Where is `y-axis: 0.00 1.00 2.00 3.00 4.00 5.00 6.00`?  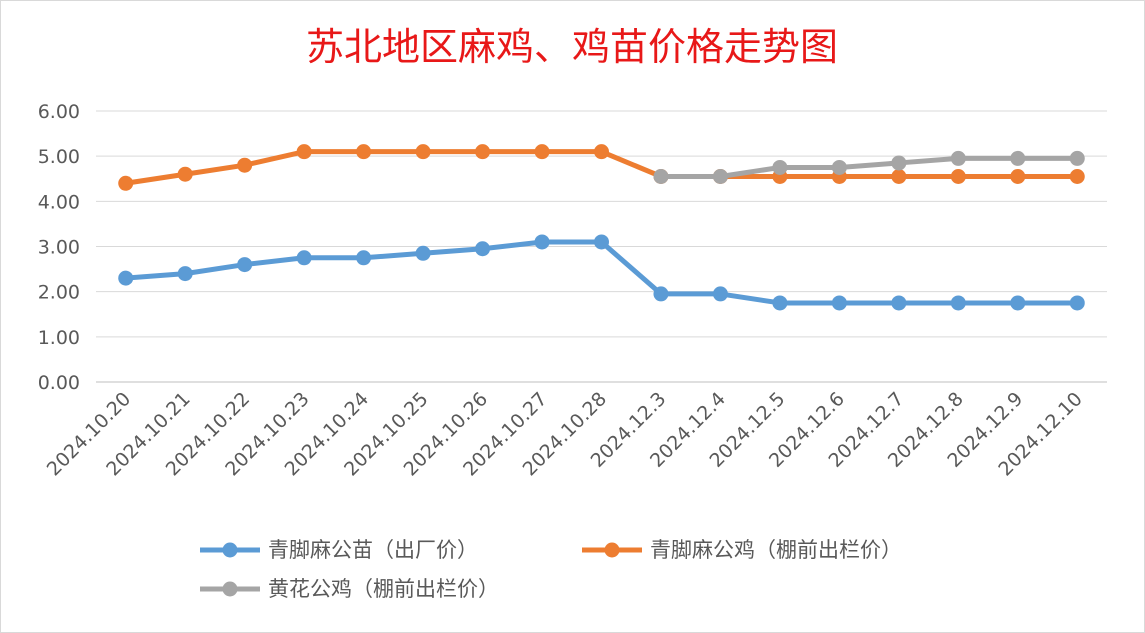
y-axis: 0.00 1.00 2.00 3.00 4.00 5.00 6.00 is located at coordinates (59, 247).